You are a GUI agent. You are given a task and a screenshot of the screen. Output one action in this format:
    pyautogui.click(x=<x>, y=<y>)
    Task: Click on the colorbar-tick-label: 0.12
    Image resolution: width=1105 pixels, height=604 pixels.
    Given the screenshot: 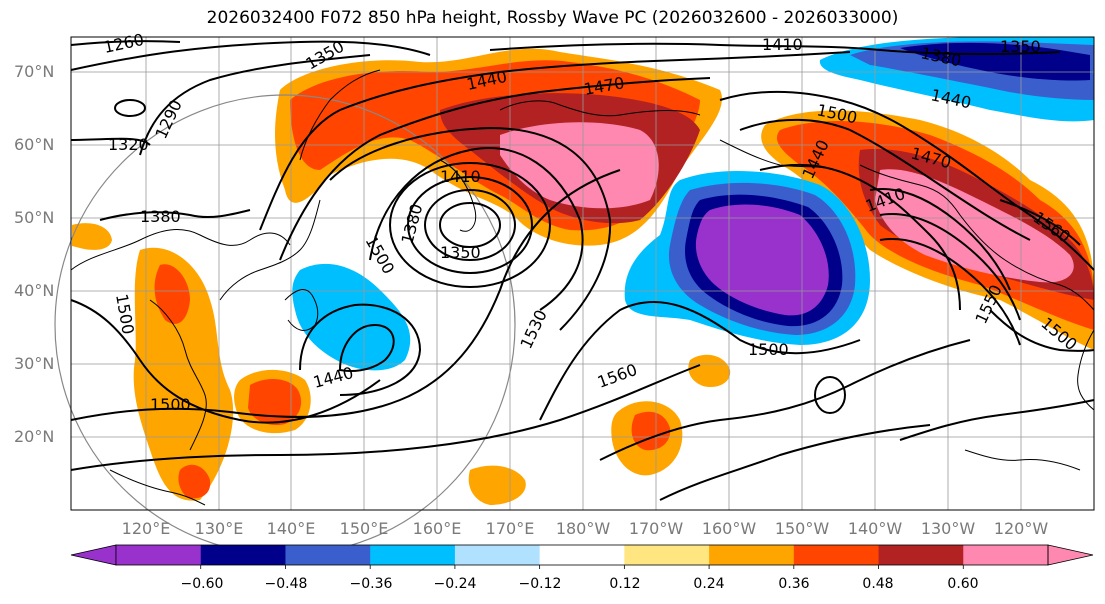 What is the action you would take?
    pyautogui.click(x=625, y=584)
    